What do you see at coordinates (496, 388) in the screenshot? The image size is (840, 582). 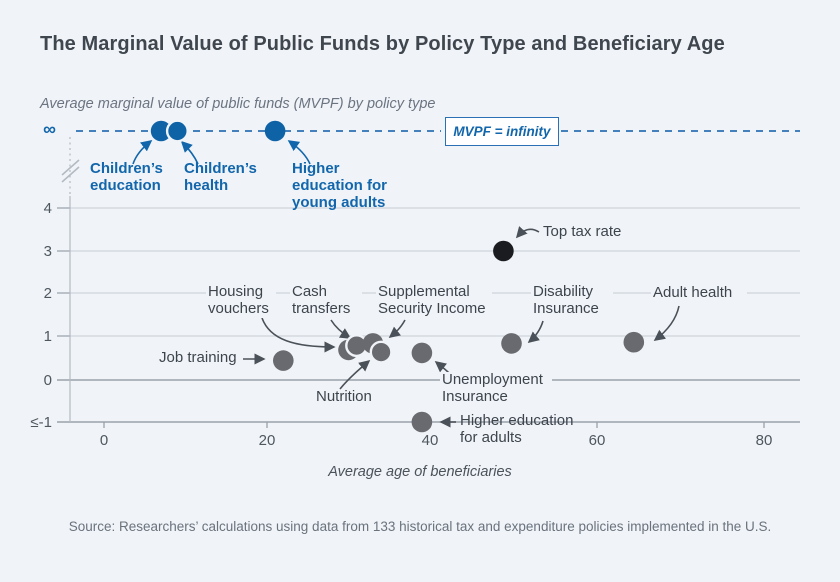 I see `label-unemployment: Unemployment Insurance` at bounding box center [496, 388].